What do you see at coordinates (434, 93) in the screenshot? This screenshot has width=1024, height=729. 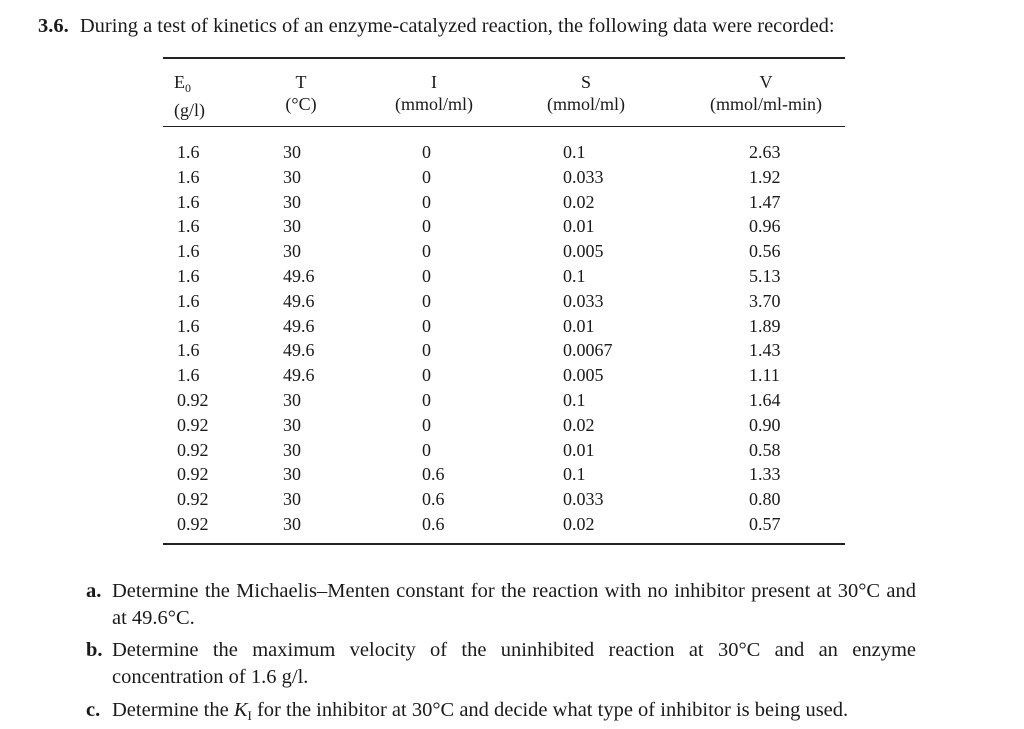 I see `header-i: I (mmol/ml)` at bounding box center [434, 93].